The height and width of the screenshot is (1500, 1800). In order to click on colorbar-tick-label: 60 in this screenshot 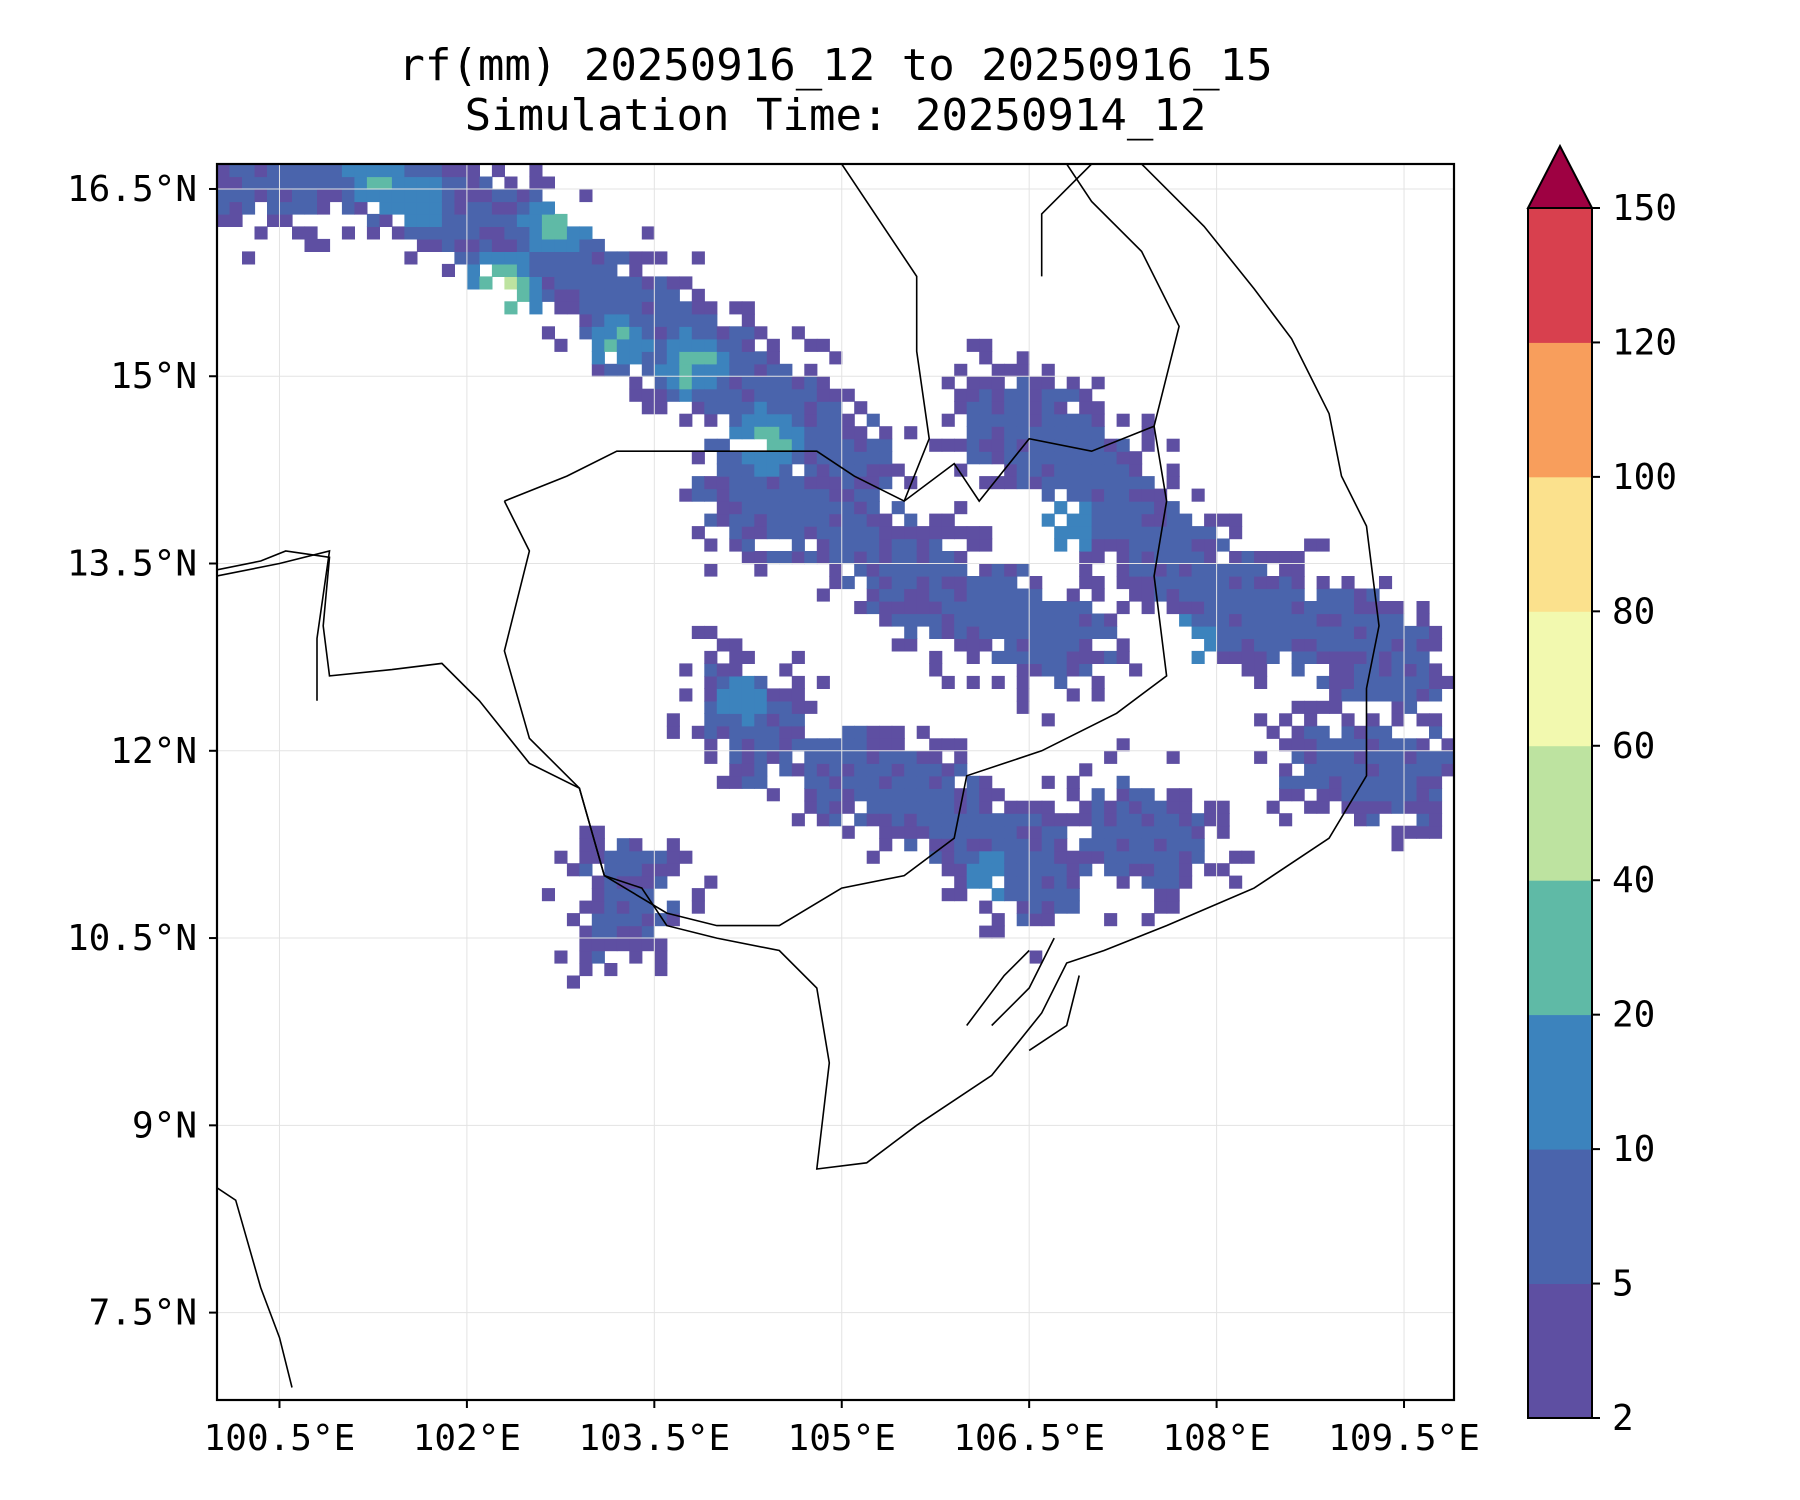, I will do `click(1633, 746)`.